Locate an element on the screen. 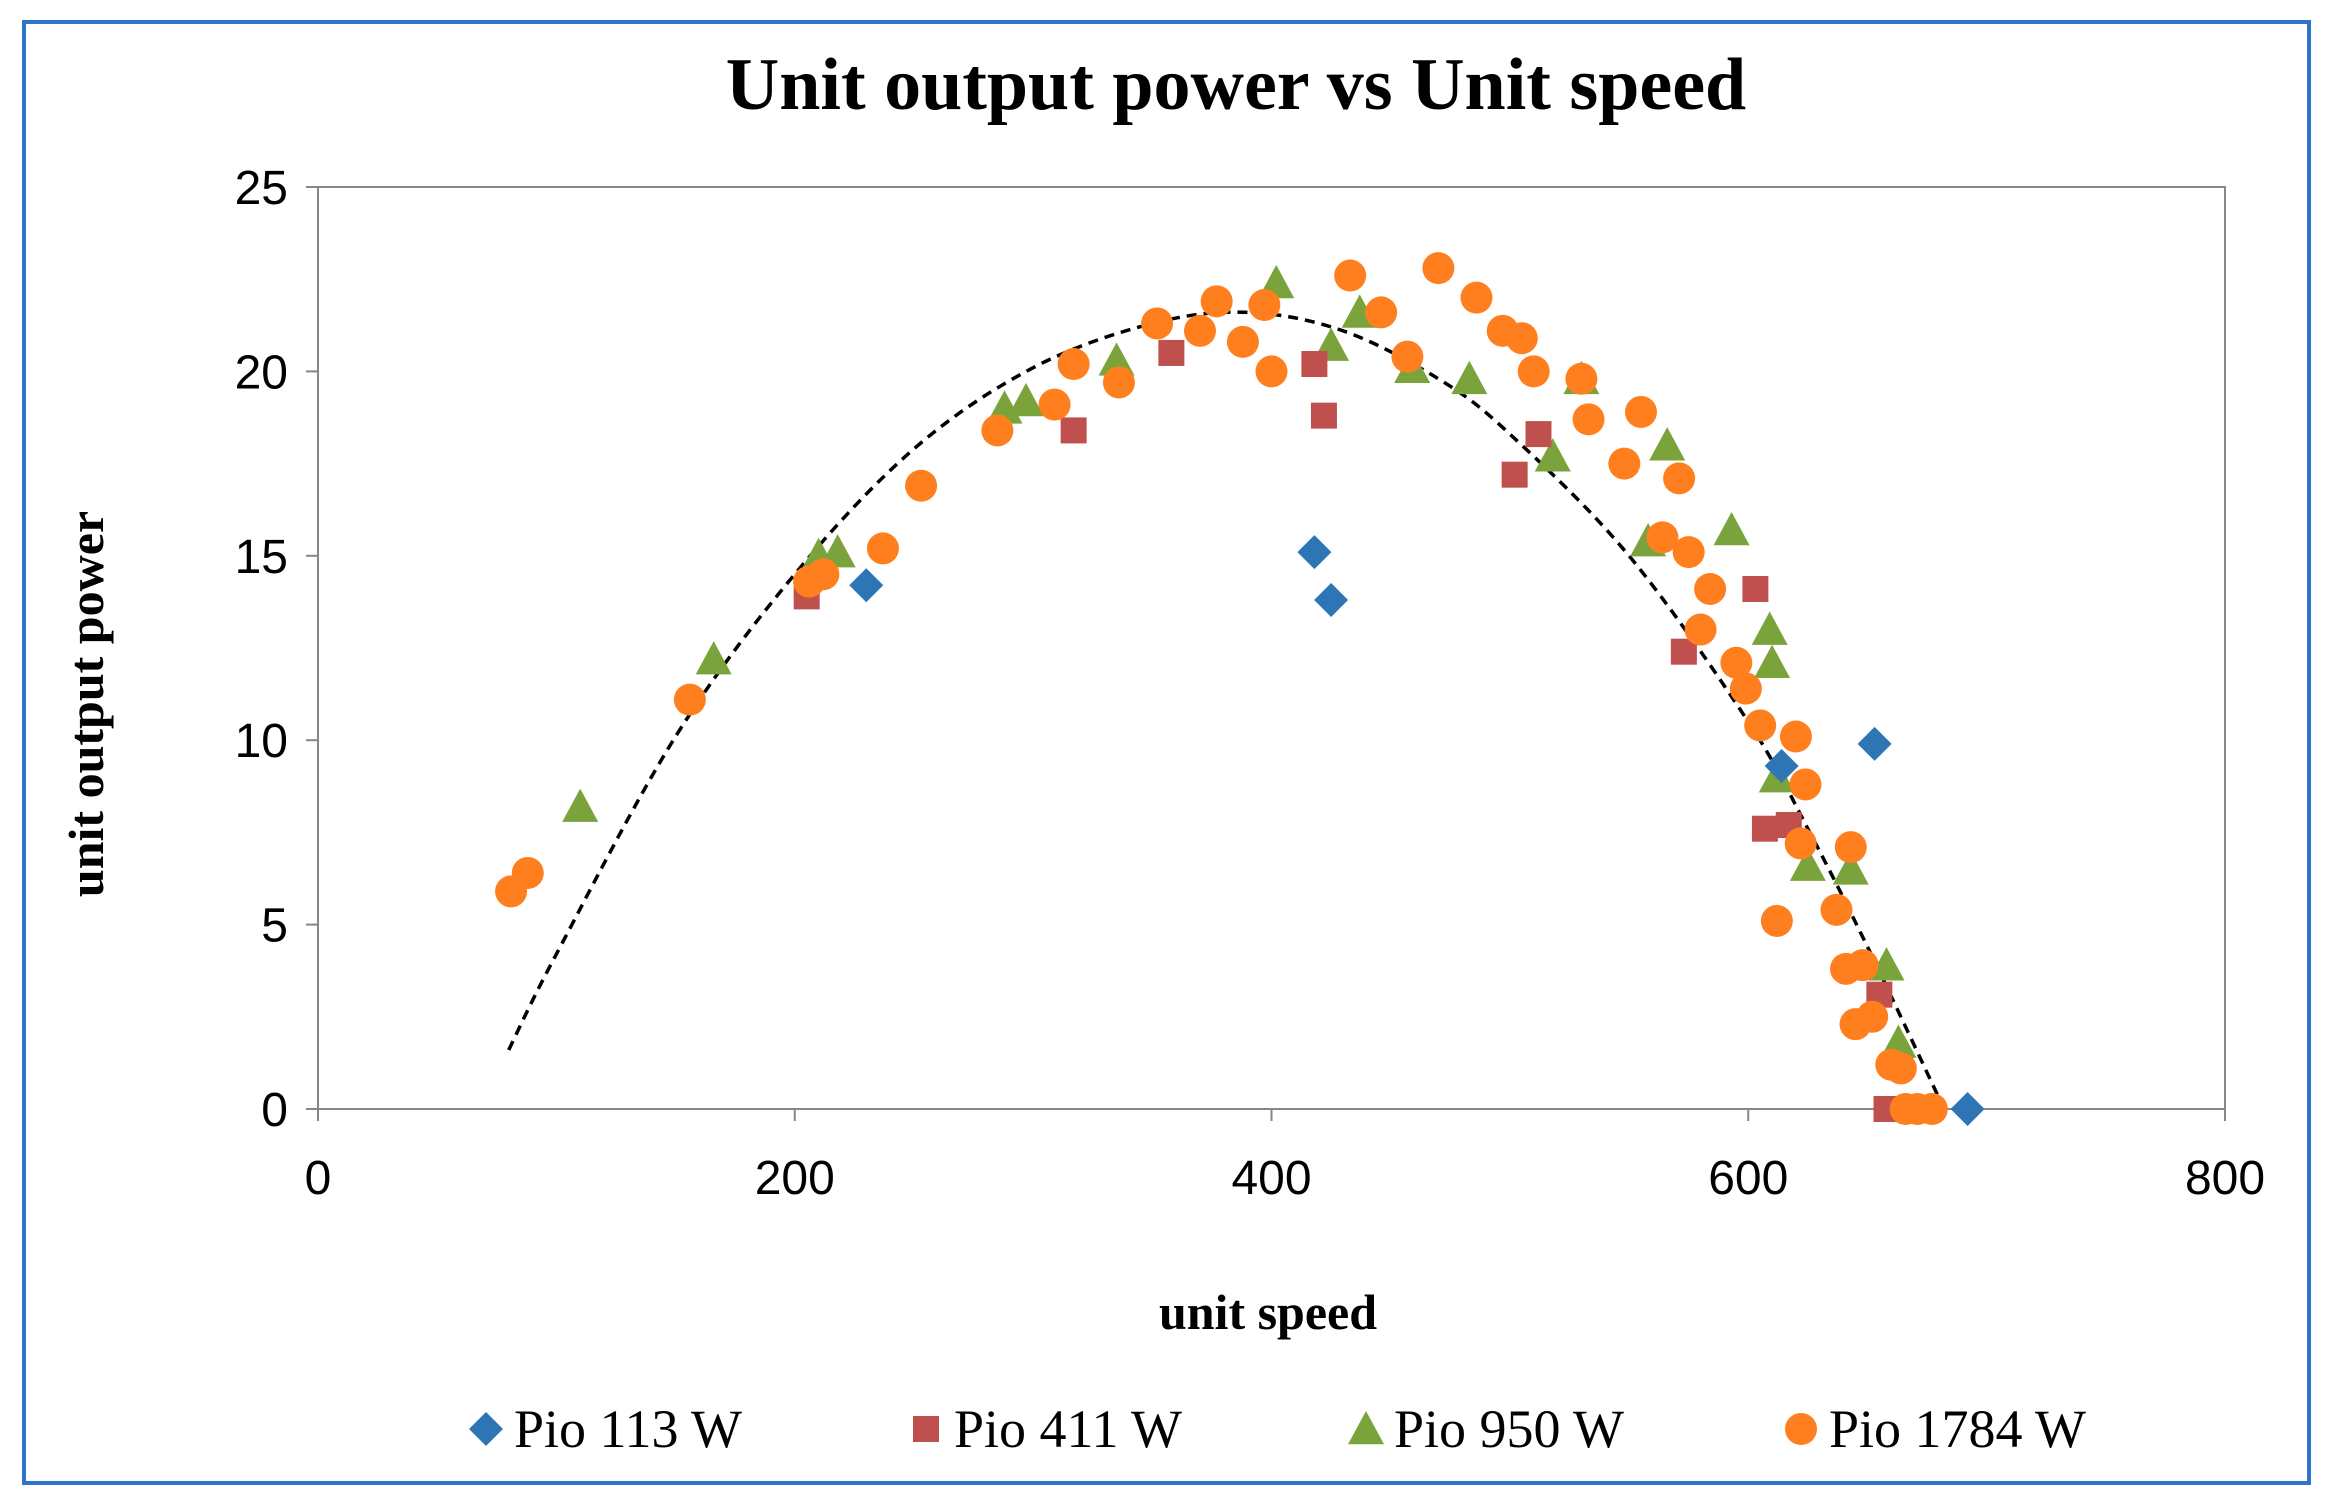 This screenshot has height=1511, width=2337. legend-item: Pio 411 W is located at coordinates (1047, 1429).